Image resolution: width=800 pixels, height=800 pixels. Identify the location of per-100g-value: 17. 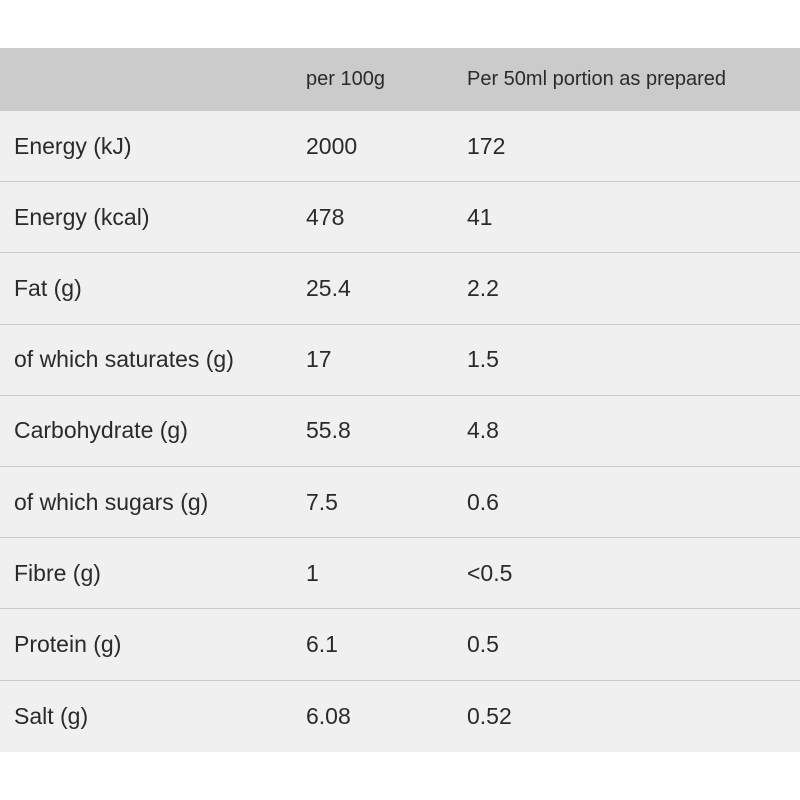
(319, 359).